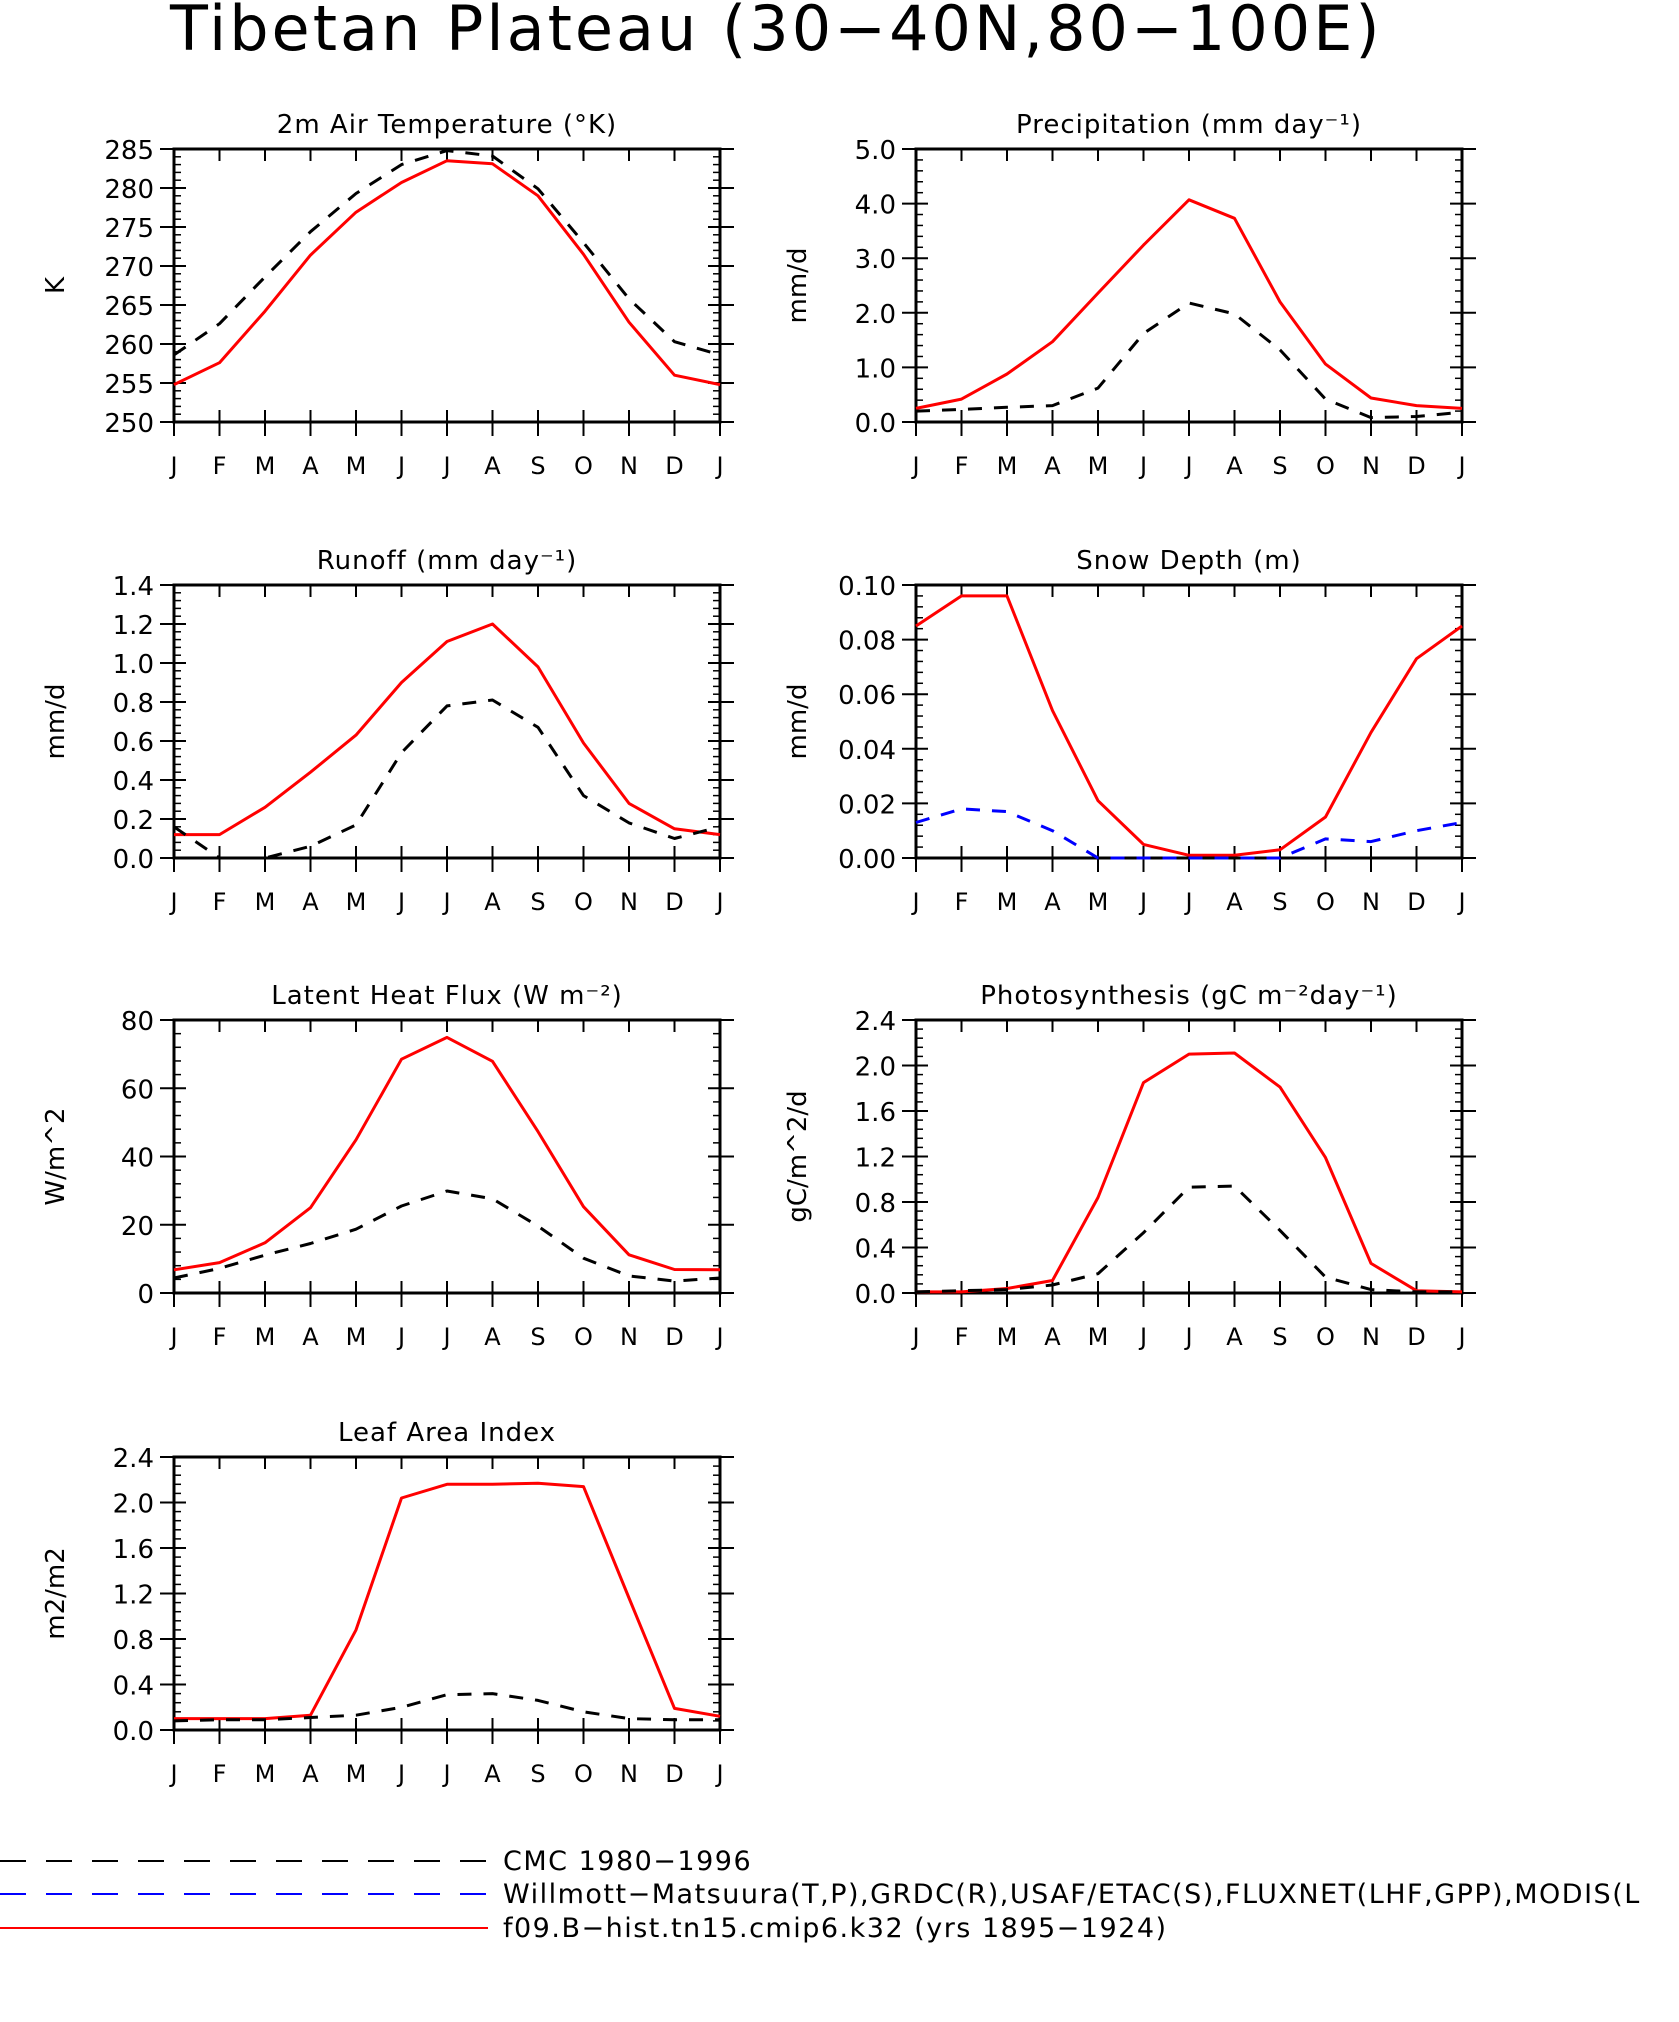 The width and height of the screenshot is (1679, 2022). What do you see at coordinates (133, 587) in the screenshot?
I see `y-tick-label: 1.4` at bounding box center [133, 587].